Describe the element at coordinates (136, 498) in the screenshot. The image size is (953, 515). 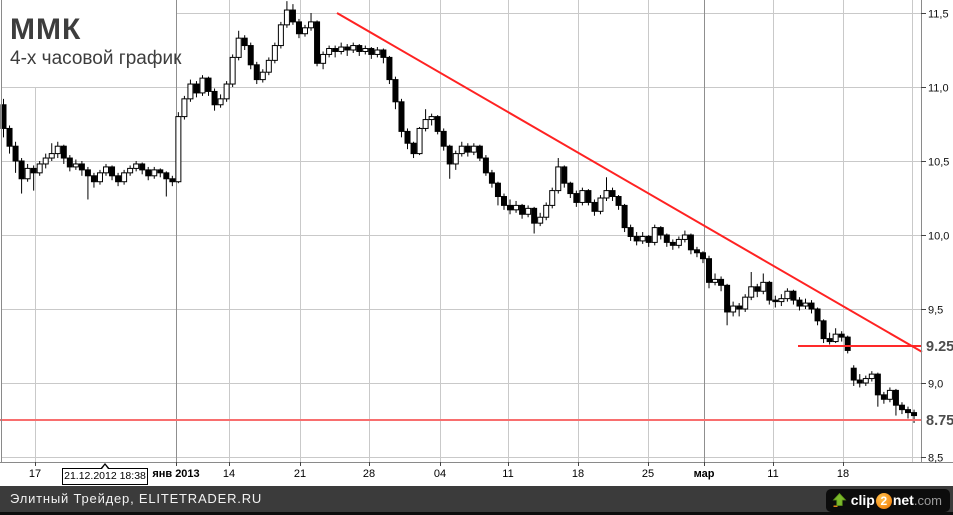
I see `footer-credit: Элитный Трейдер, ELITETRADER.RU` at that location.